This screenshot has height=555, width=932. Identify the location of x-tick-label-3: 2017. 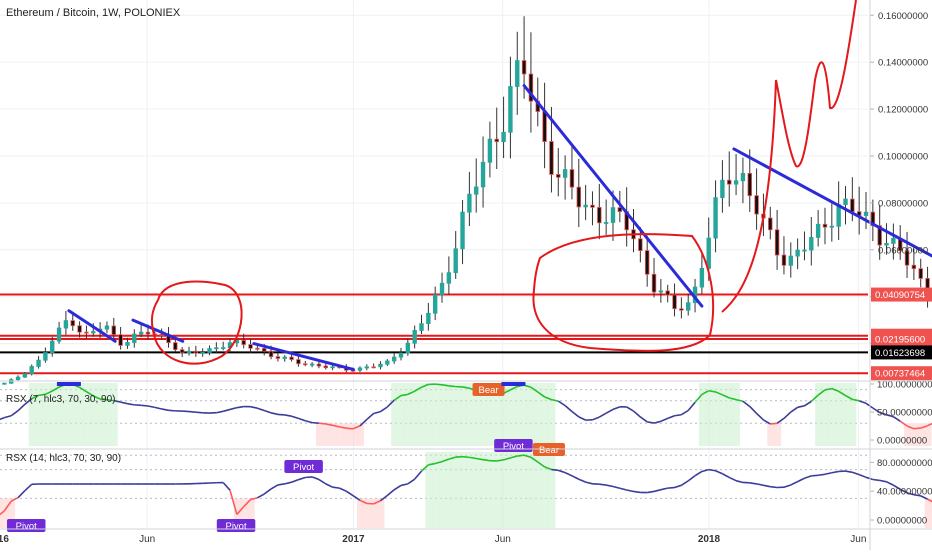
(353, 539).